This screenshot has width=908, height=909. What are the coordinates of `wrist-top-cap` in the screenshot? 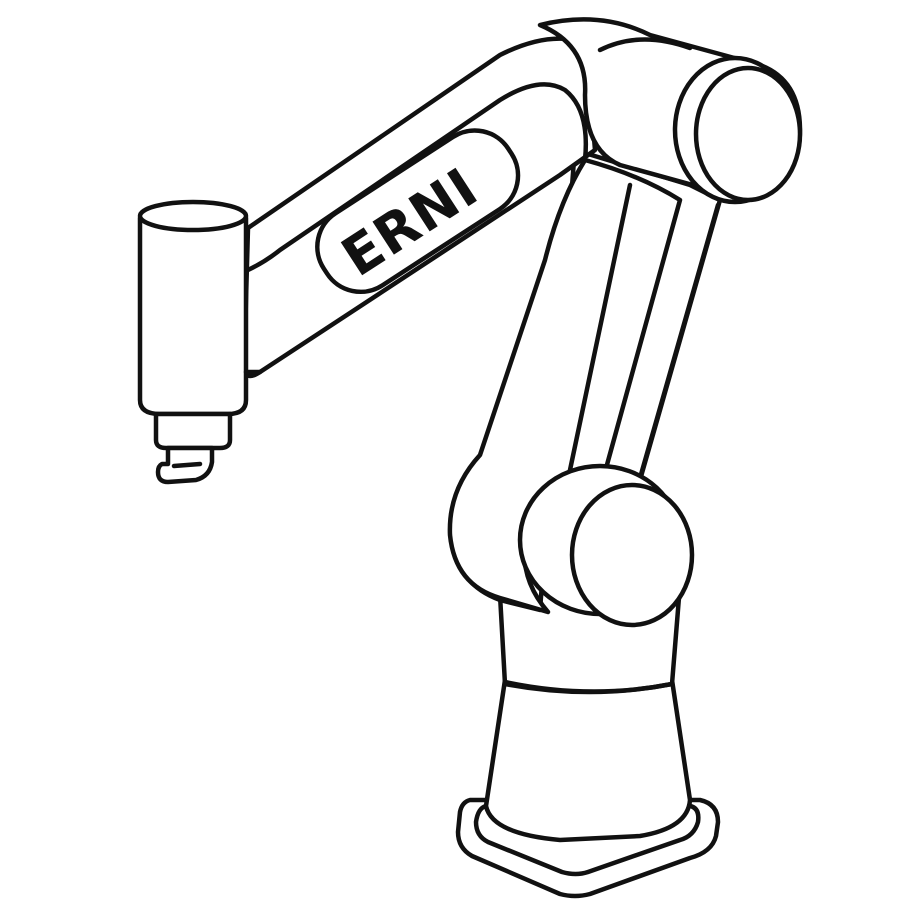 It's located at (193, 216).